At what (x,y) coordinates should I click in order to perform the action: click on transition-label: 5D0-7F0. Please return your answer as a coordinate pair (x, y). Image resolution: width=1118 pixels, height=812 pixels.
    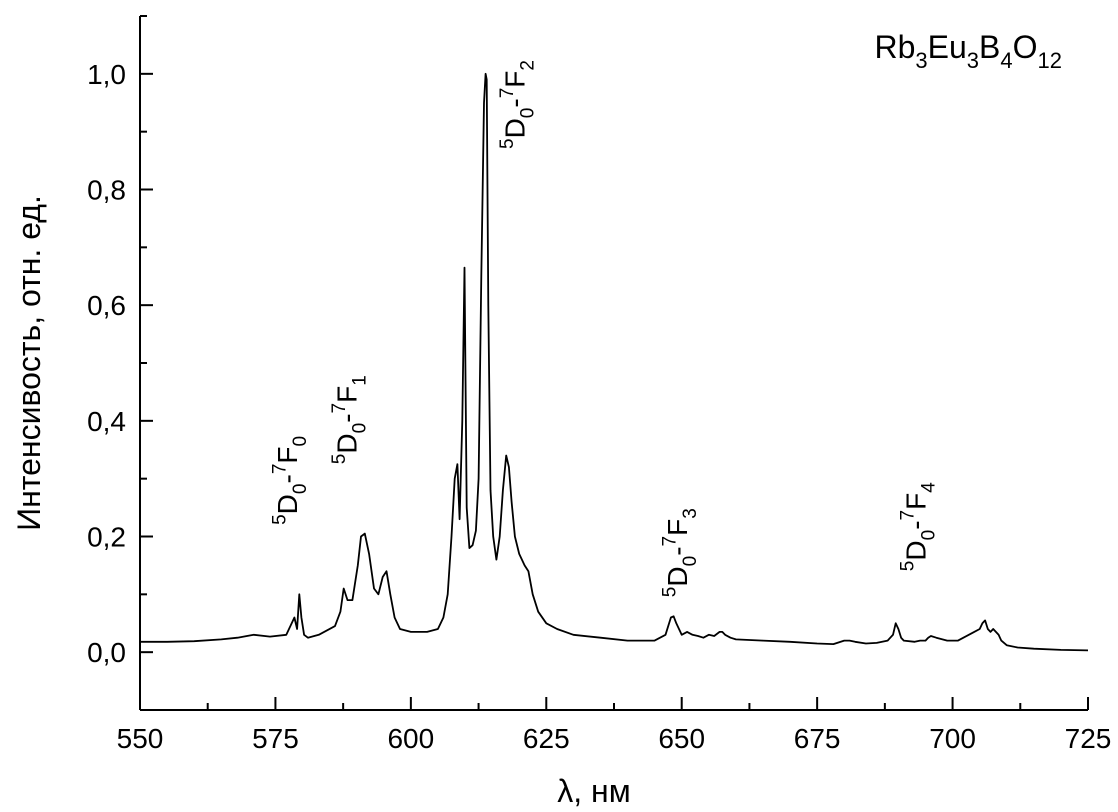
    Looking at the image, I should click on (290, 480).